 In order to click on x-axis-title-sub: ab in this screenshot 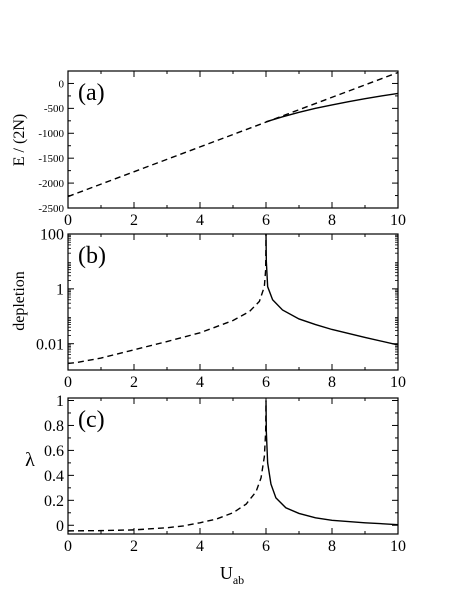, I will do `click(238, 580)`.